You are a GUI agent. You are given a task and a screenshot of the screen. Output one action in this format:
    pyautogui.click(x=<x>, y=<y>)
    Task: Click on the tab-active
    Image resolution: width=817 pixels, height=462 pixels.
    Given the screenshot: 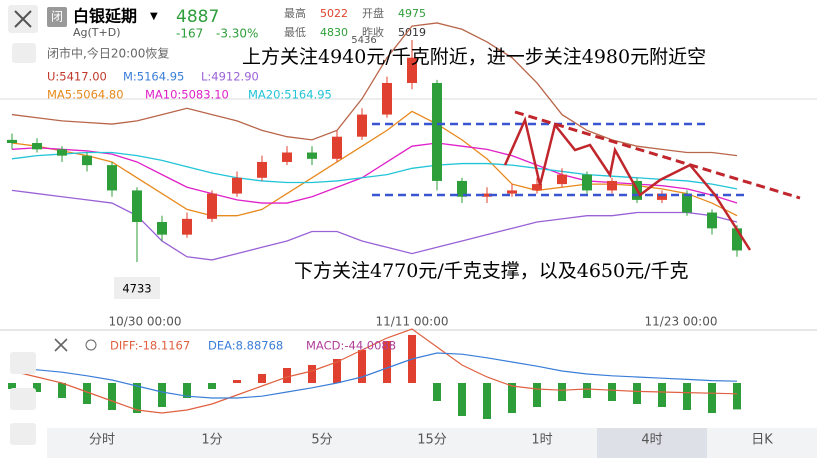 What is the action you would take?
    pyautogui.click(x=652, y=443)
    